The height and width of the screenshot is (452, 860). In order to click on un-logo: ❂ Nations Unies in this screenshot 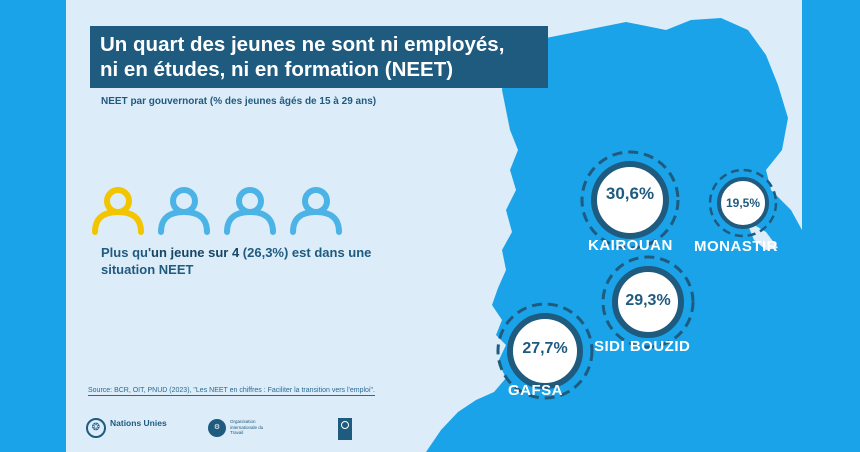, I will do `click(126, 428)`.